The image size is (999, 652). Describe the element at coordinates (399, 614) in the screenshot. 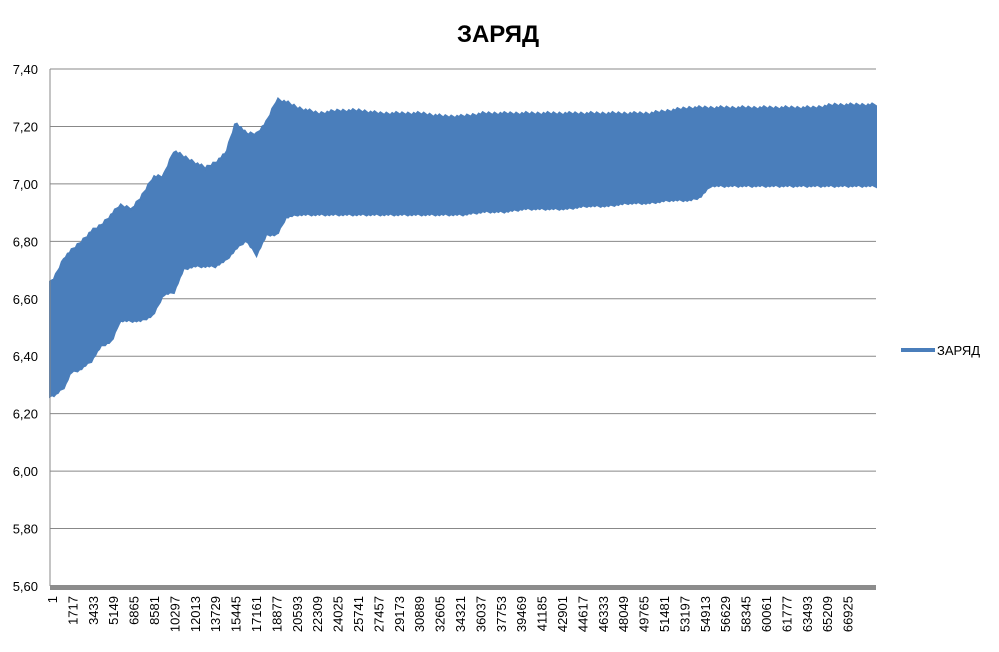

I see `x-tick-label: 29173` at that location.